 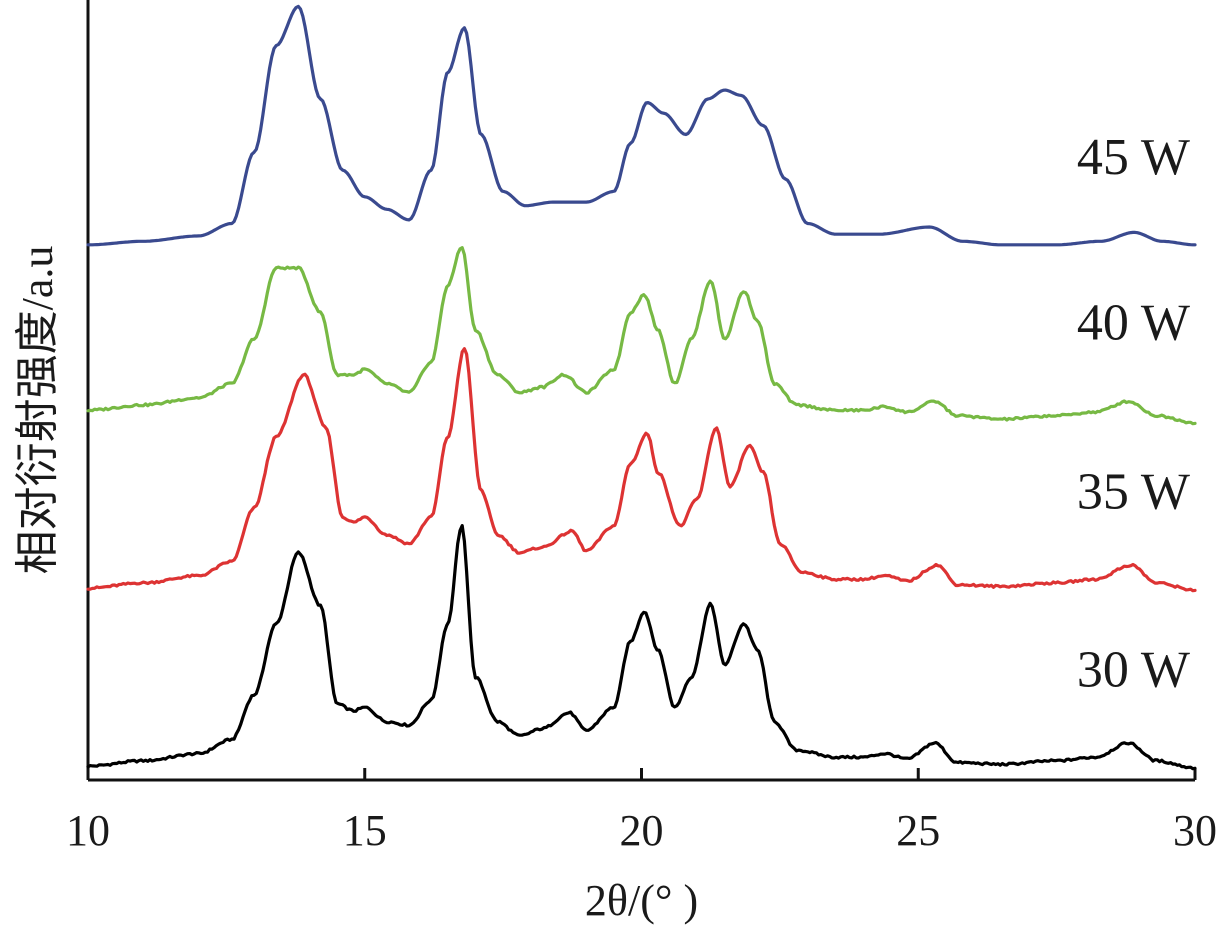 What do you see at coordinates (1195, 830) in the screenshot?
I see `x-tick-label: 30` at bounding box center [1195, 830].